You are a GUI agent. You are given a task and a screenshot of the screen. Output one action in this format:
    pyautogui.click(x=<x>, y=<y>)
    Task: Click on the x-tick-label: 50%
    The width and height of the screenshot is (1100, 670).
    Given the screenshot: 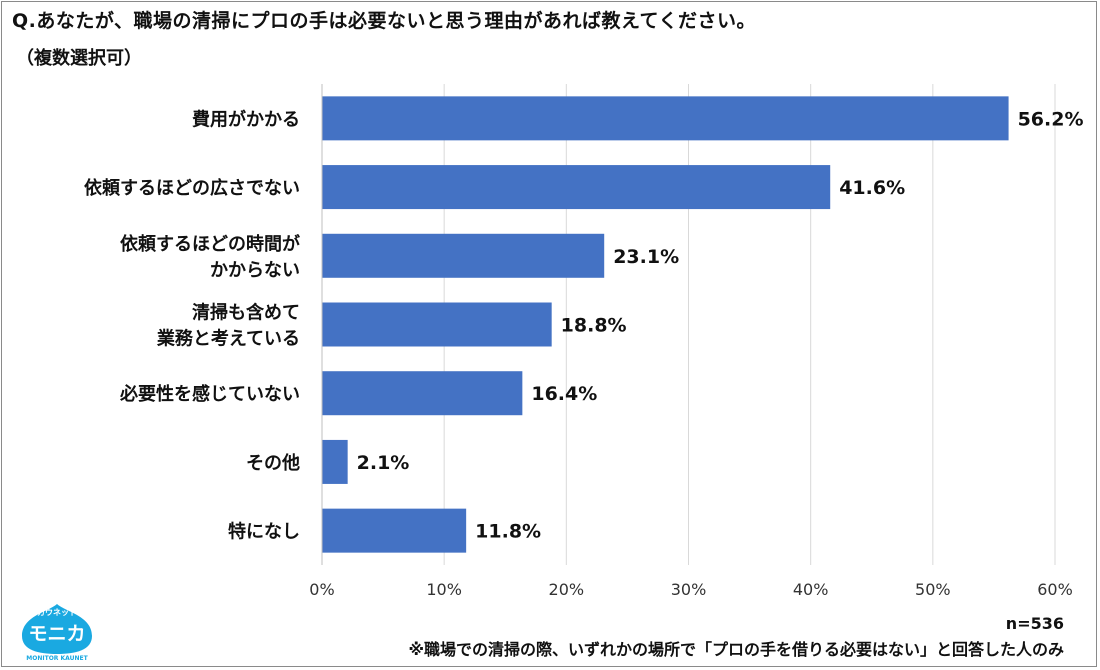 What is the action you would take?
    pyautogui.click(x=933, y=589)
    